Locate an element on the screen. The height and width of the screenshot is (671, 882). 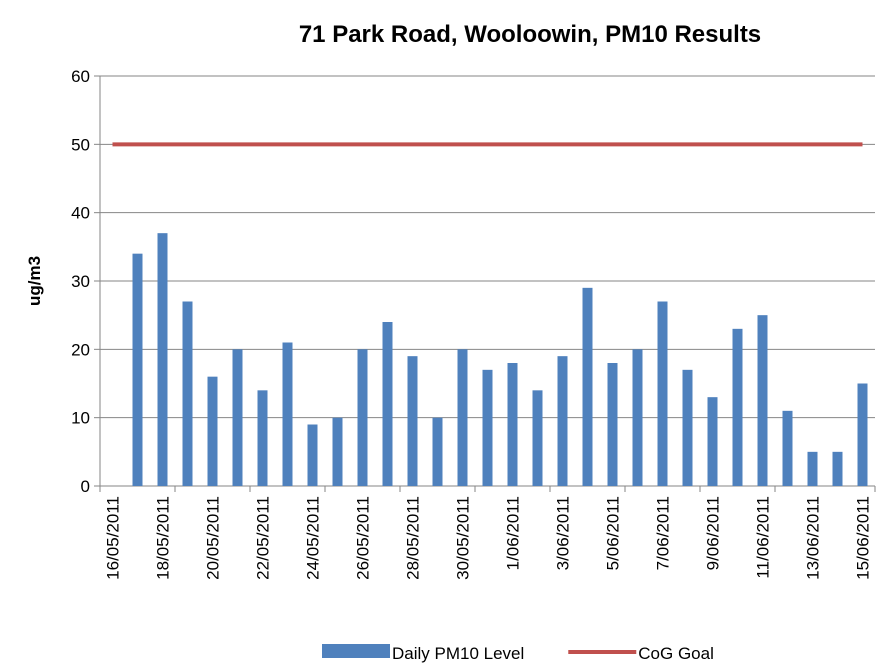
x-tick-label: 1/06/2011 is located at coordinates (513, 533).